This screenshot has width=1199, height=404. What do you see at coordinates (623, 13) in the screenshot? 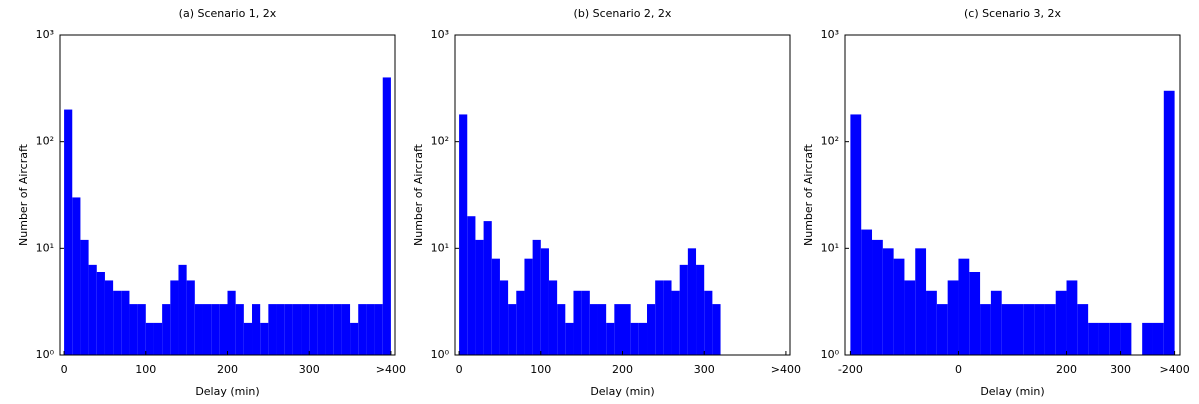
I see `chart-title: (b) Scenario 2, 2x` at bounding box center [623, 13].